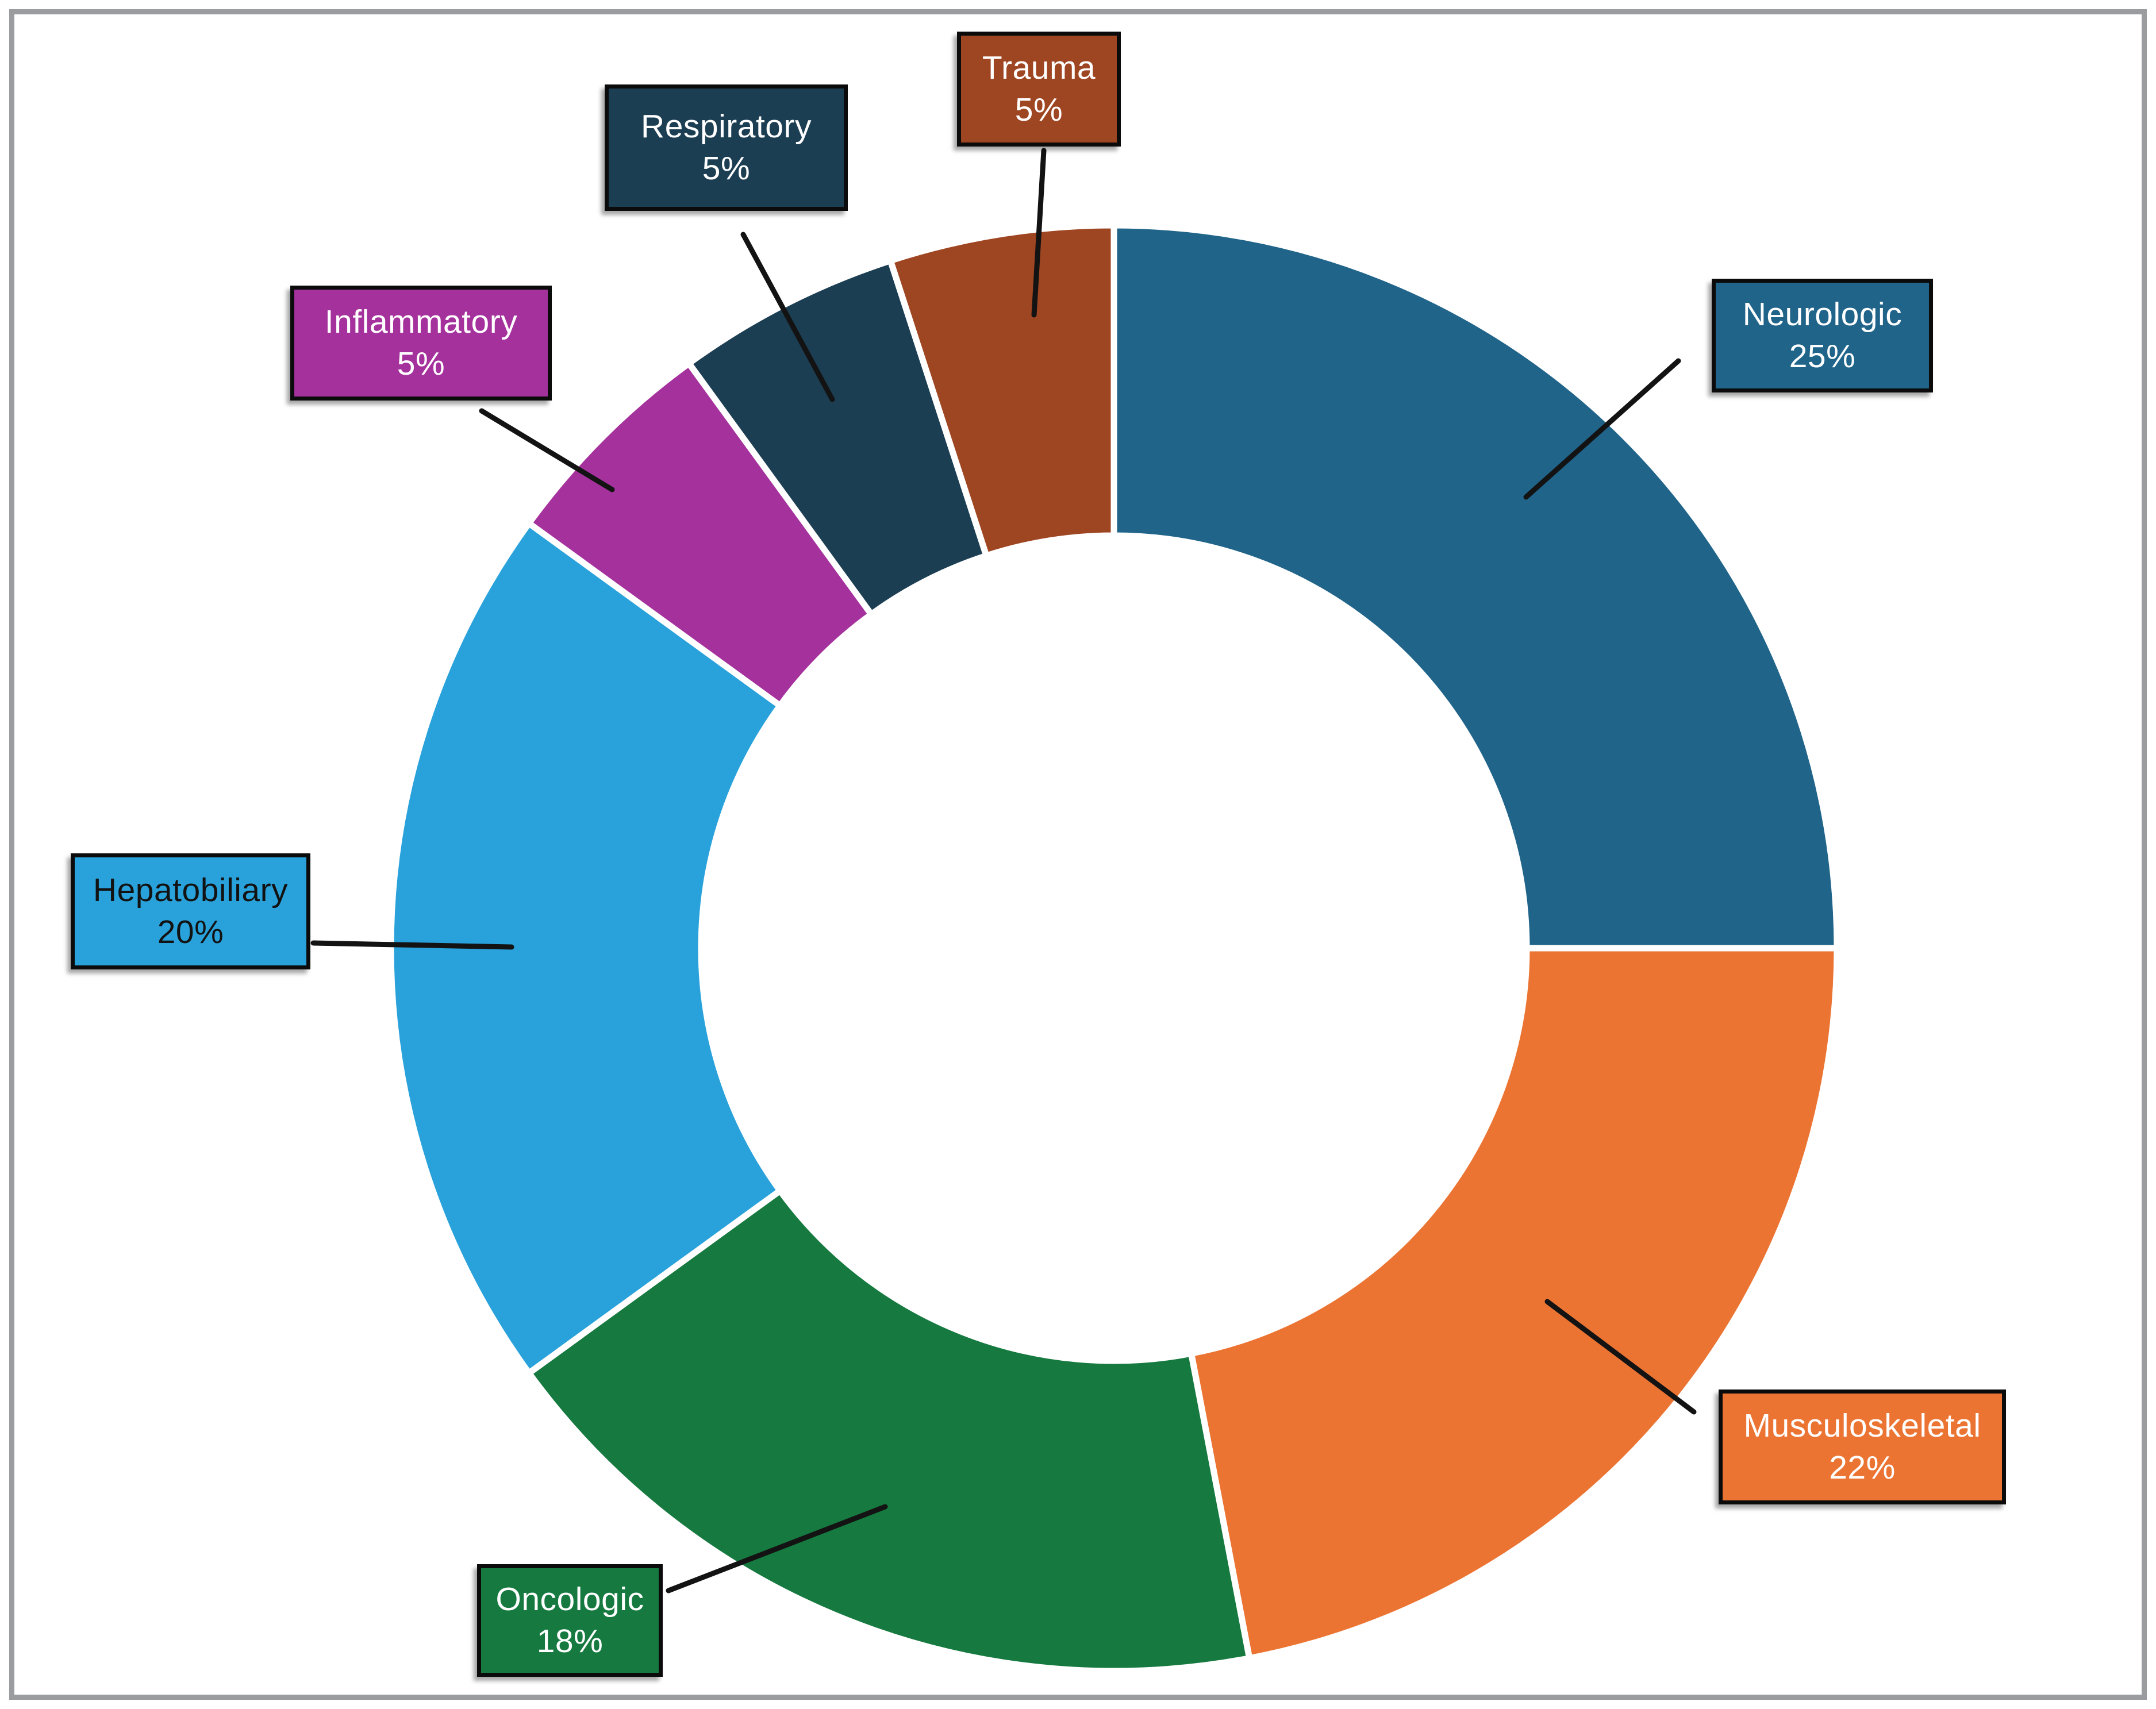 This screenshot has height=1709, width=2156. I want to click on leader-line-inflammatory, so click(547, 450).